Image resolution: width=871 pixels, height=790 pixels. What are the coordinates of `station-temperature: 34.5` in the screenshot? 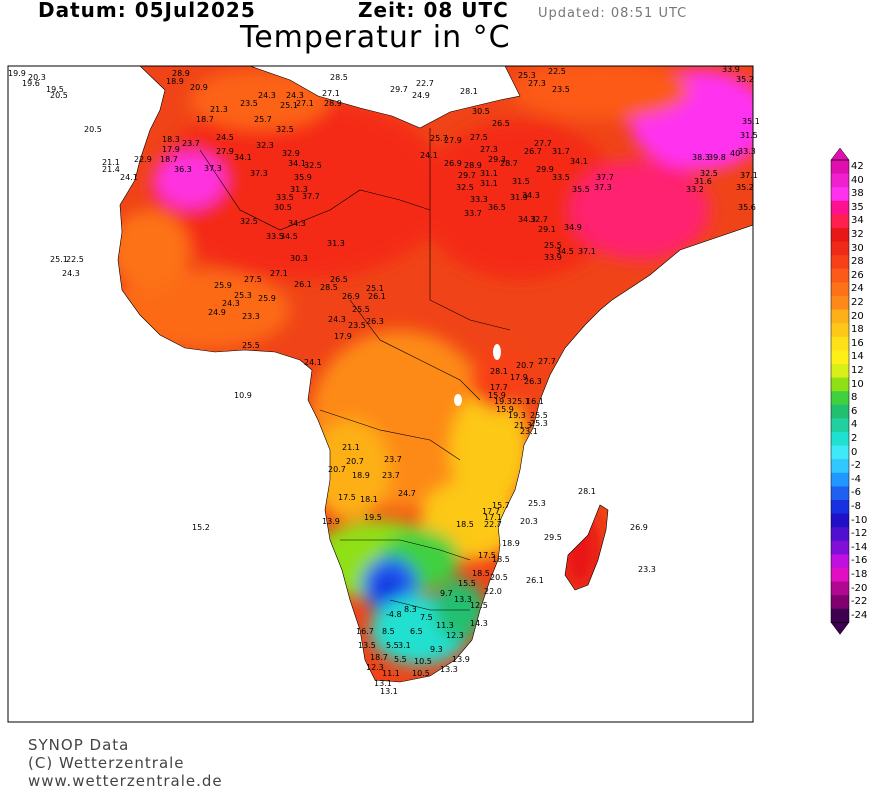 It's located at (565, 251).